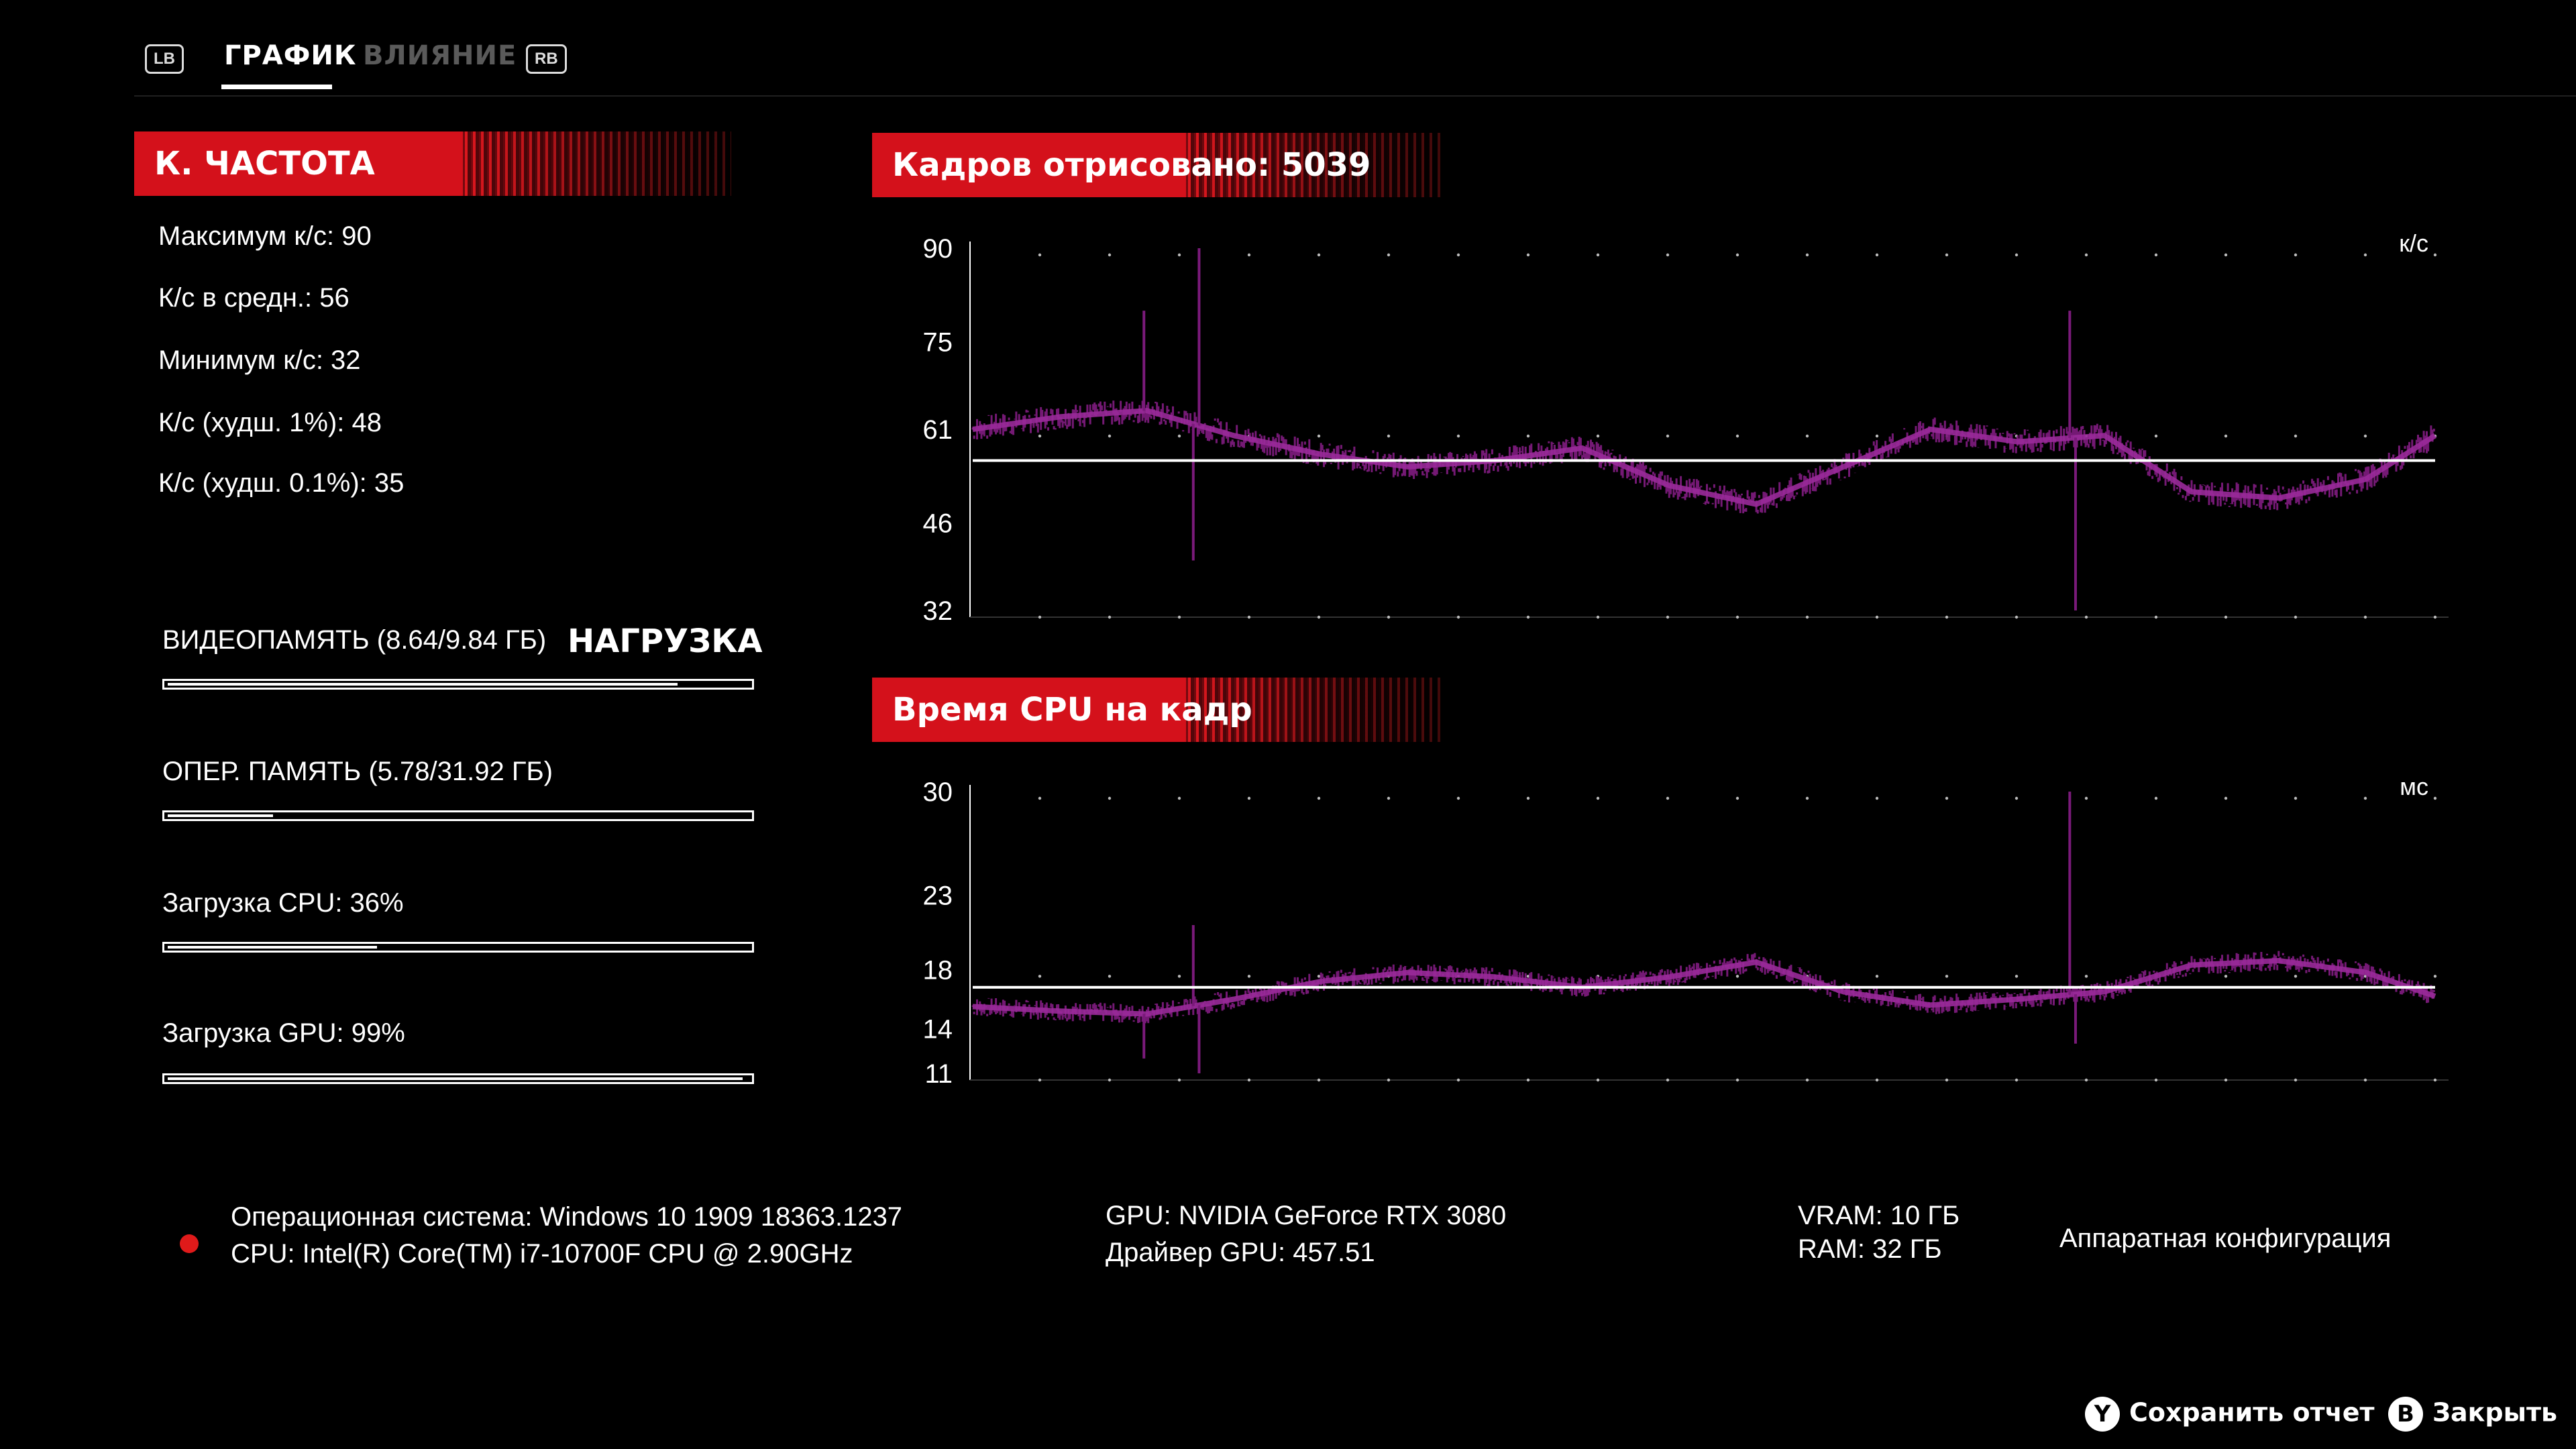 The height and width of the screenshot is (1449, 2576). Describe the element at coordinates (254, 298) in the screenshot. I see `stat-avg-fps: К/с в средн.: 56` at that location.